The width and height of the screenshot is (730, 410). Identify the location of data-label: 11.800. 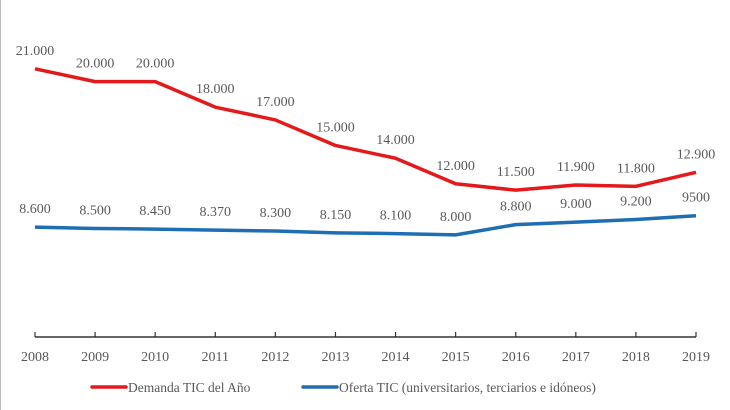
(636, 168).